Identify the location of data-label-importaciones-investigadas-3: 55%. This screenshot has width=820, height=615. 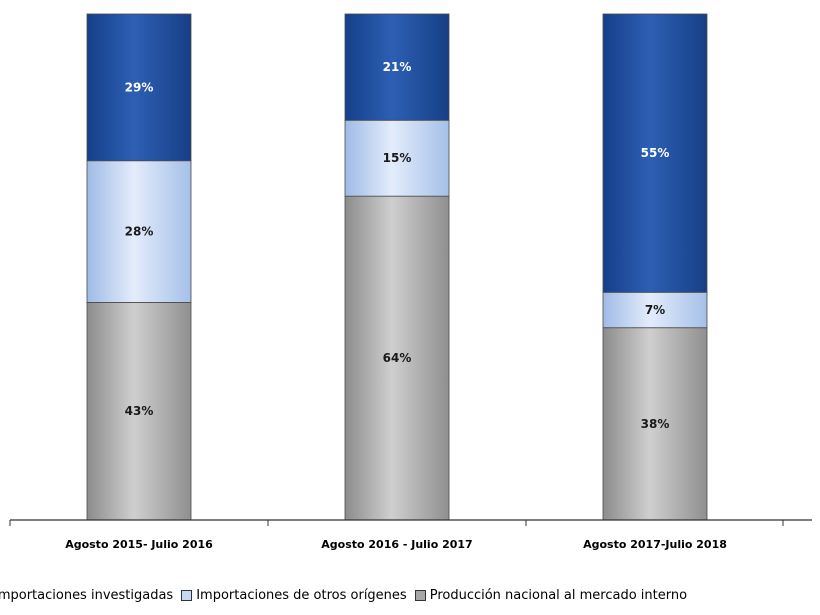
(655, 153).